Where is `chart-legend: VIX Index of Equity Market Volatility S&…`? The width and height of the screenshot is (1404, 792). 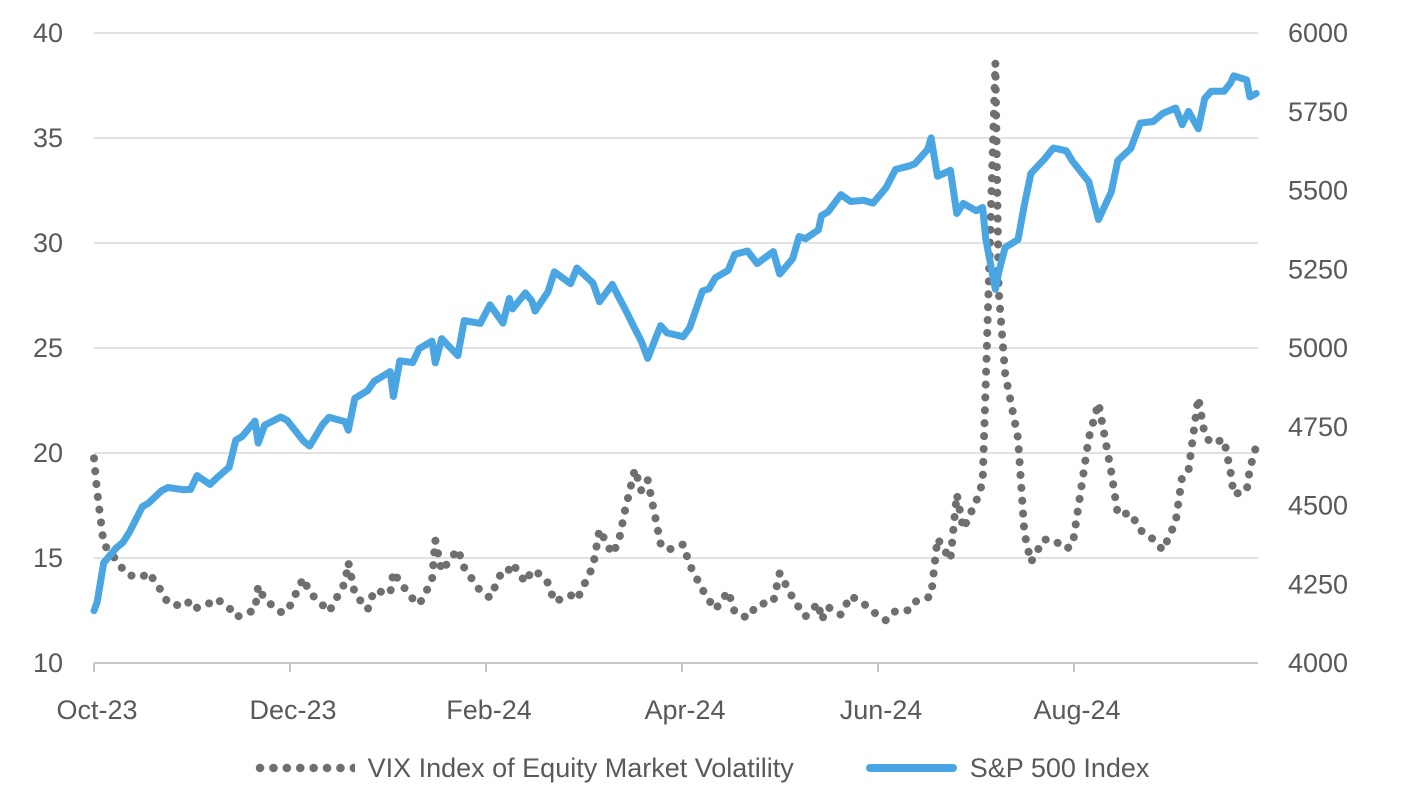
chart-legend: VIX Index of Equity Market Volatility S&… is located at coordinates (702, 768).